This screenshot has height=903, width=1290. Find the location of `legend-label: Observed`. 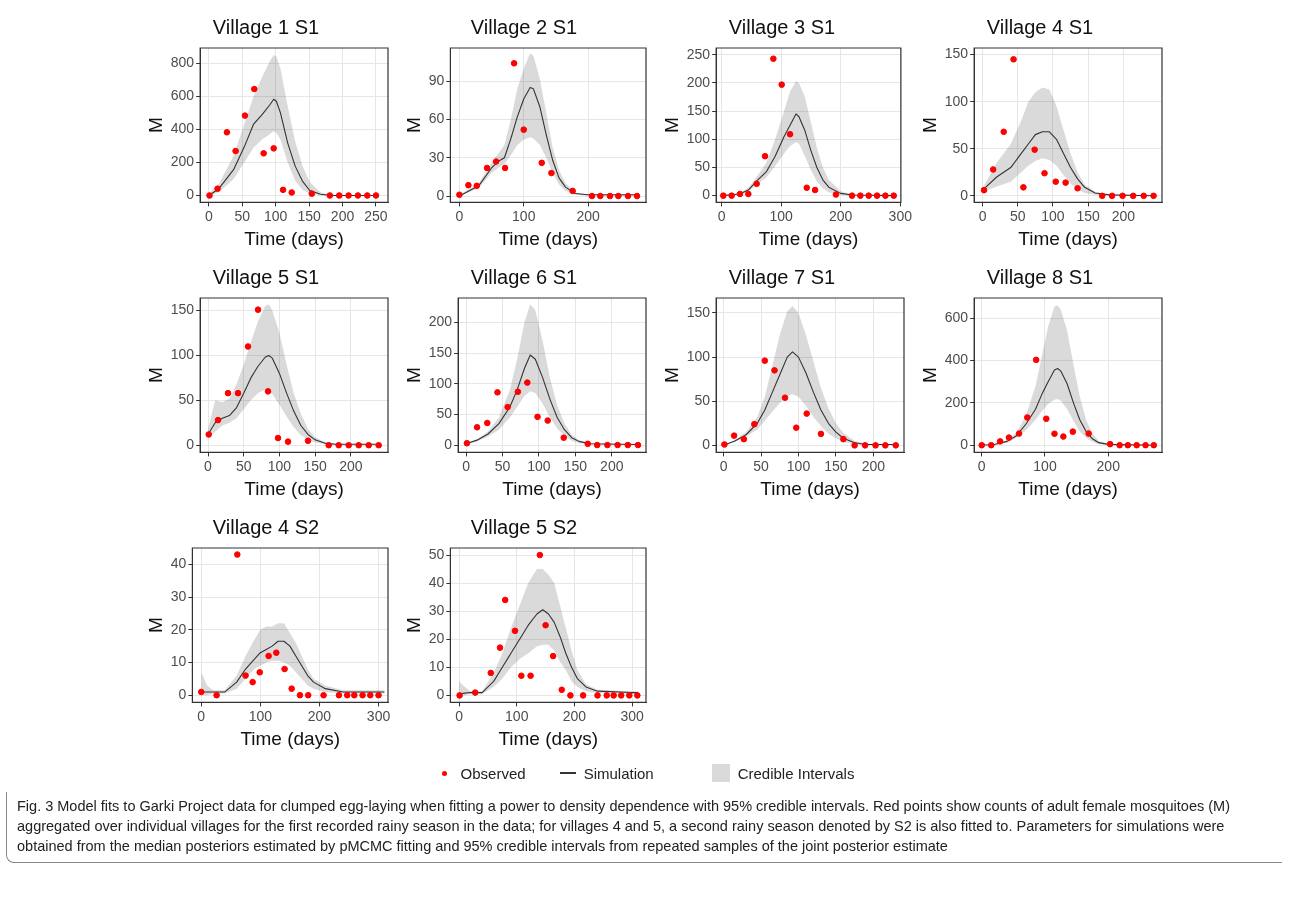

legend-label: Observed is located at coordinates (493, 773).